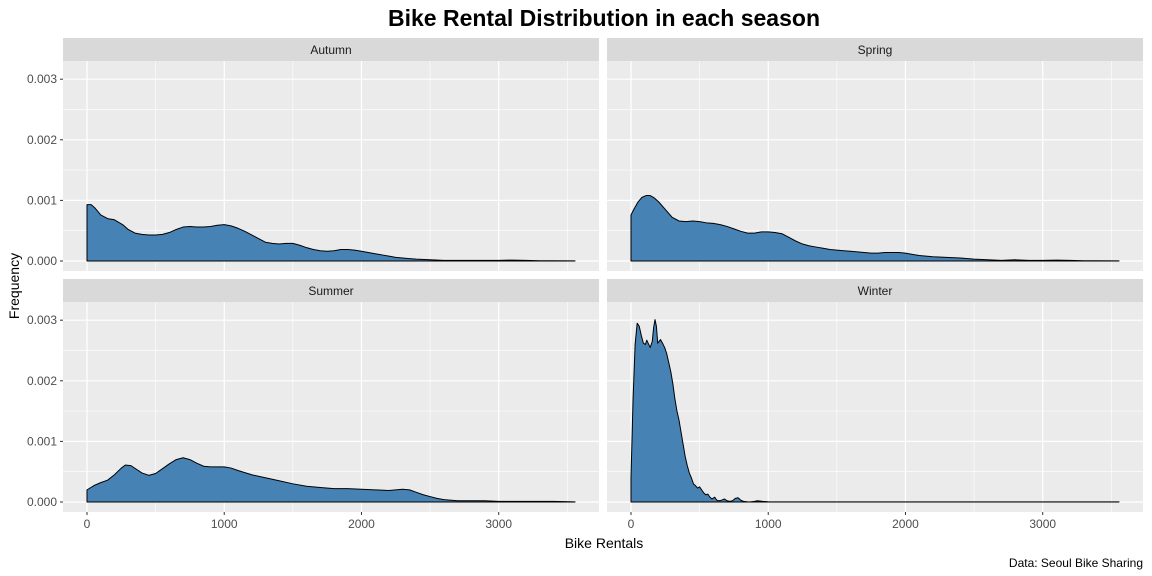  I want to click on x-axis-title: Bike Rentals, so click(604, 543).